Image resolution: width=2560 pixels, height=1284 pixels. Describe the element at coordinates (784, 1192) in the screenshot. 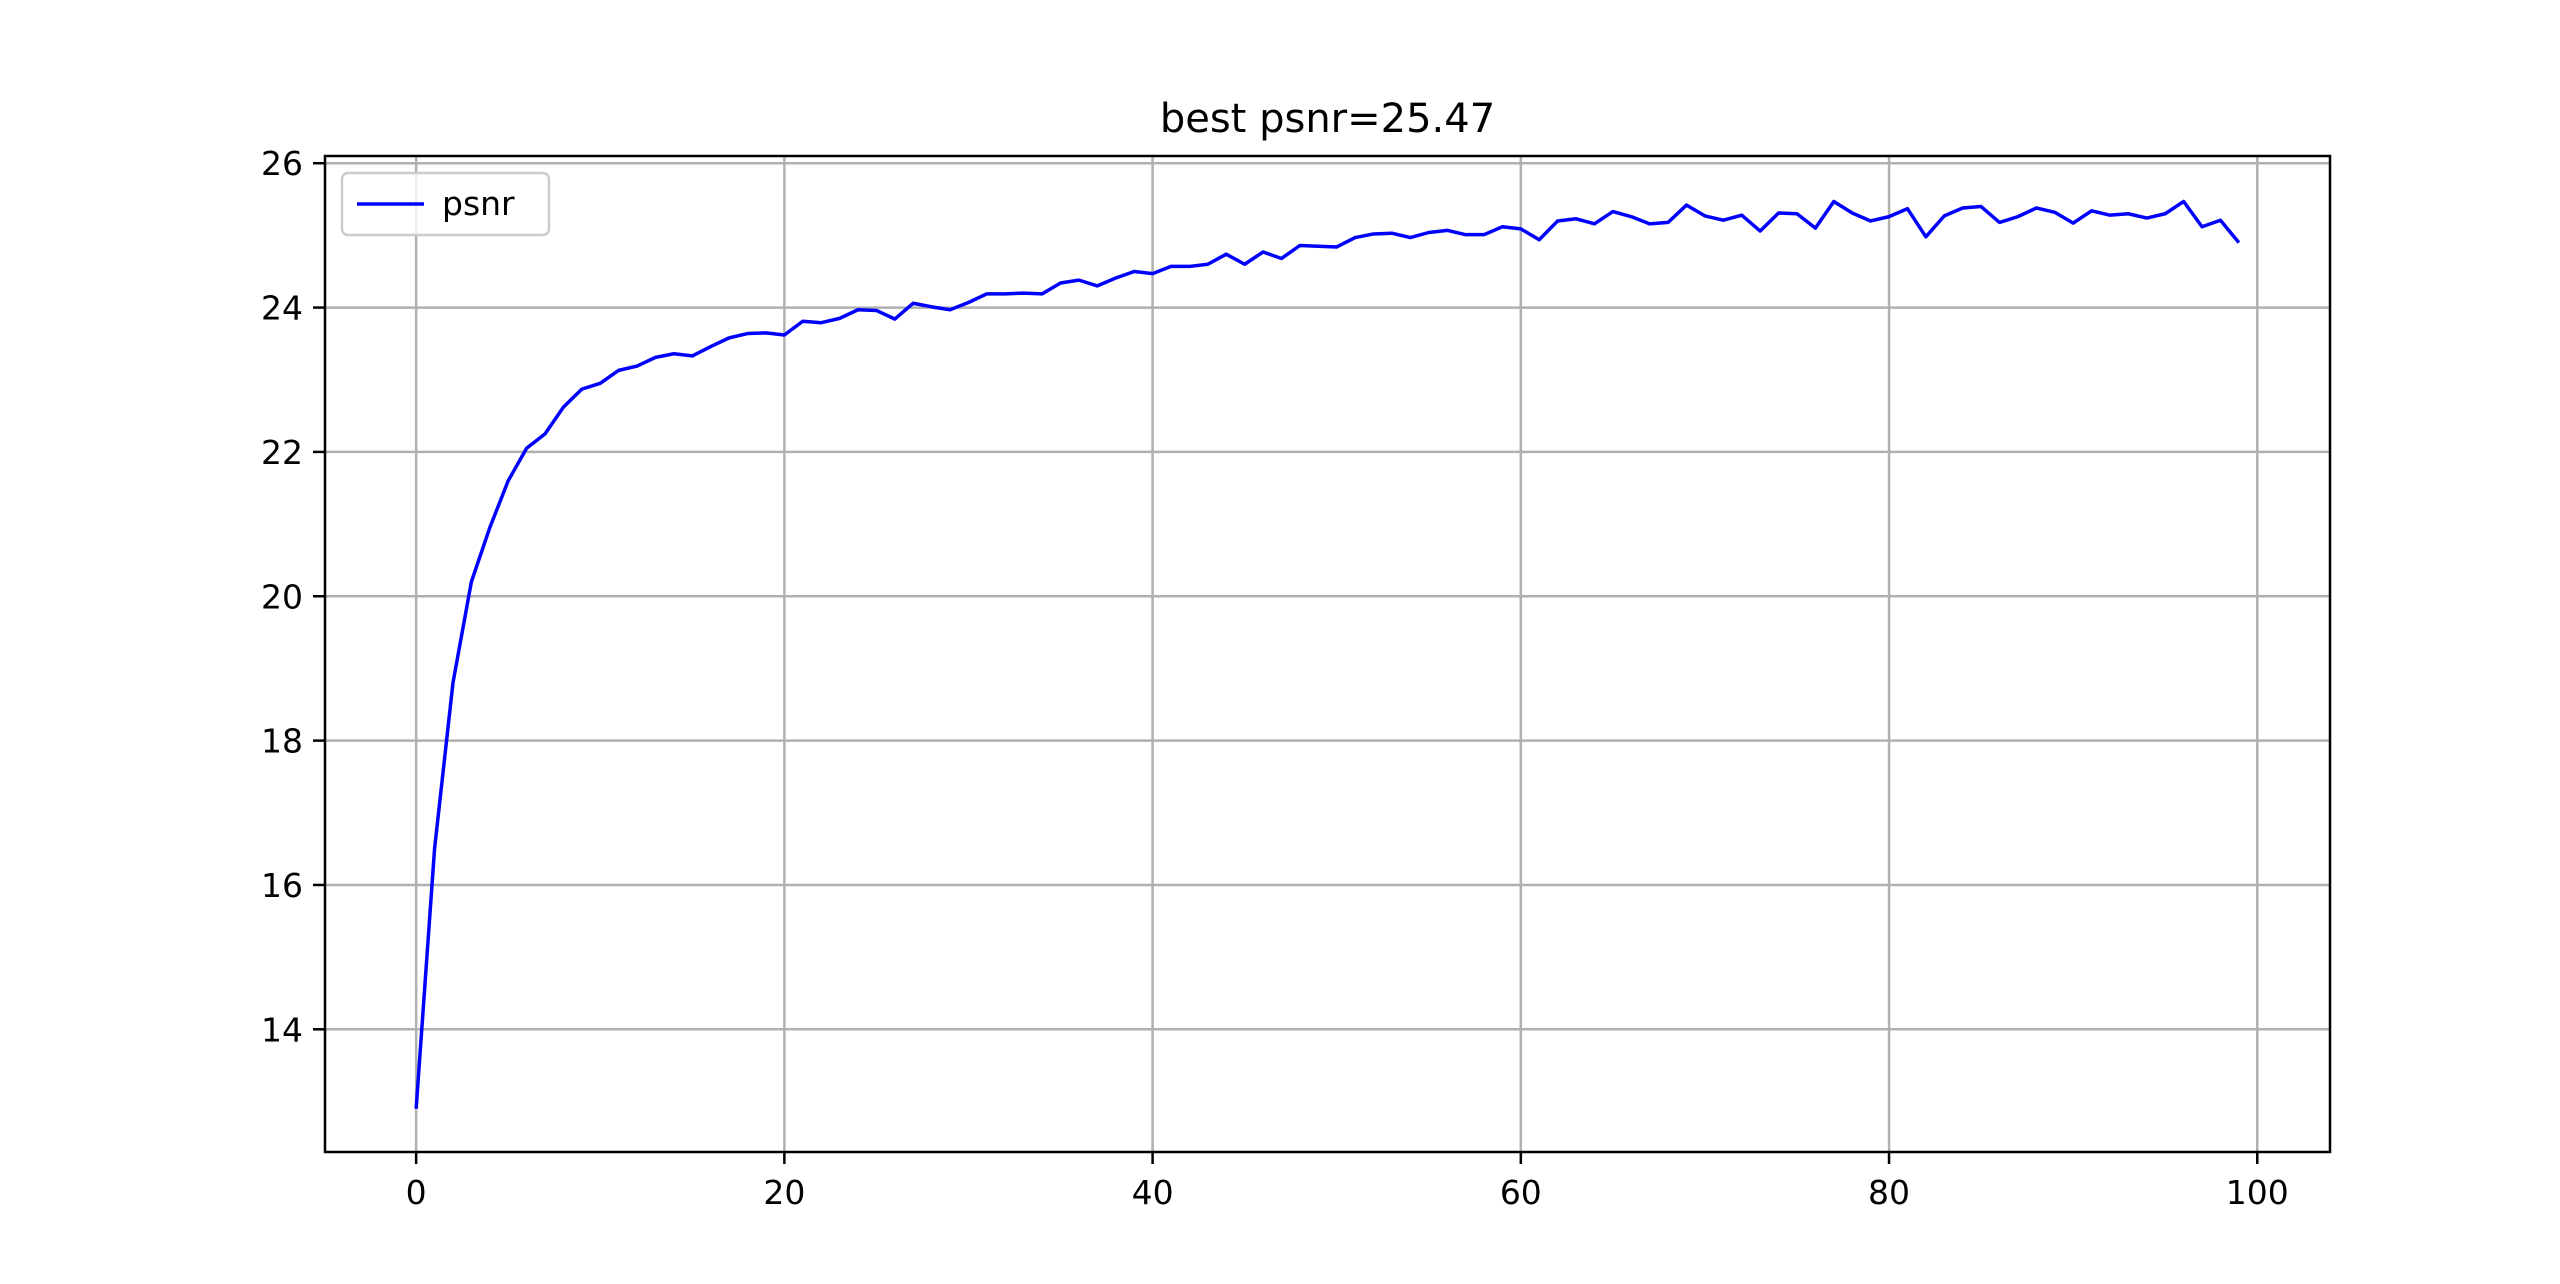

I see `x-tick-label: 20` at that location.